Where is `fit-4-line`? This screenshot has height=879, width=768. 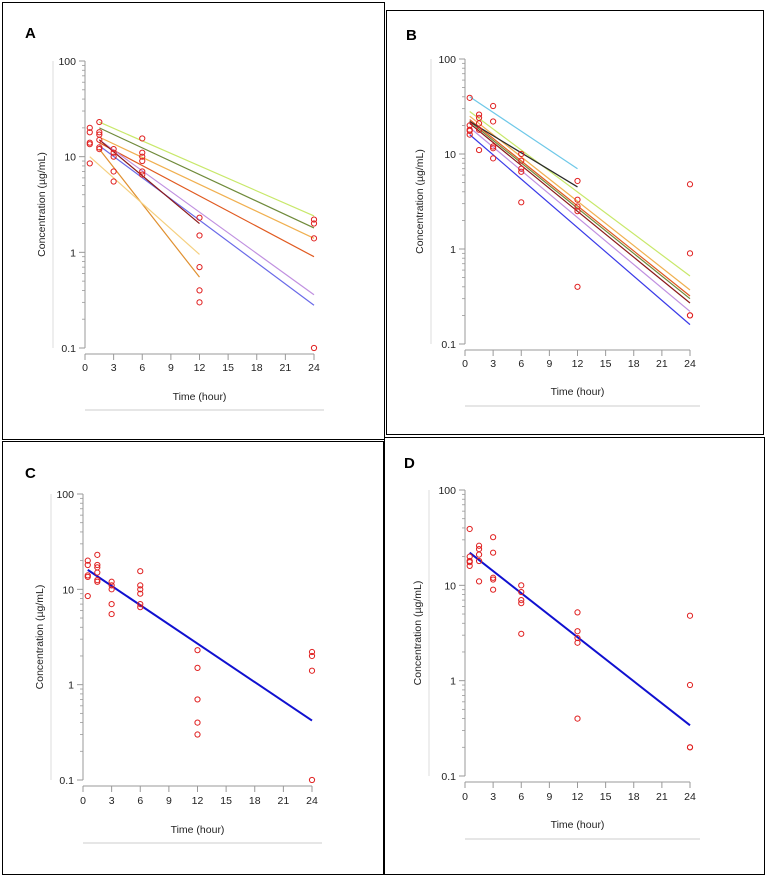
fit-4-line is located at coordinates (207, 200).